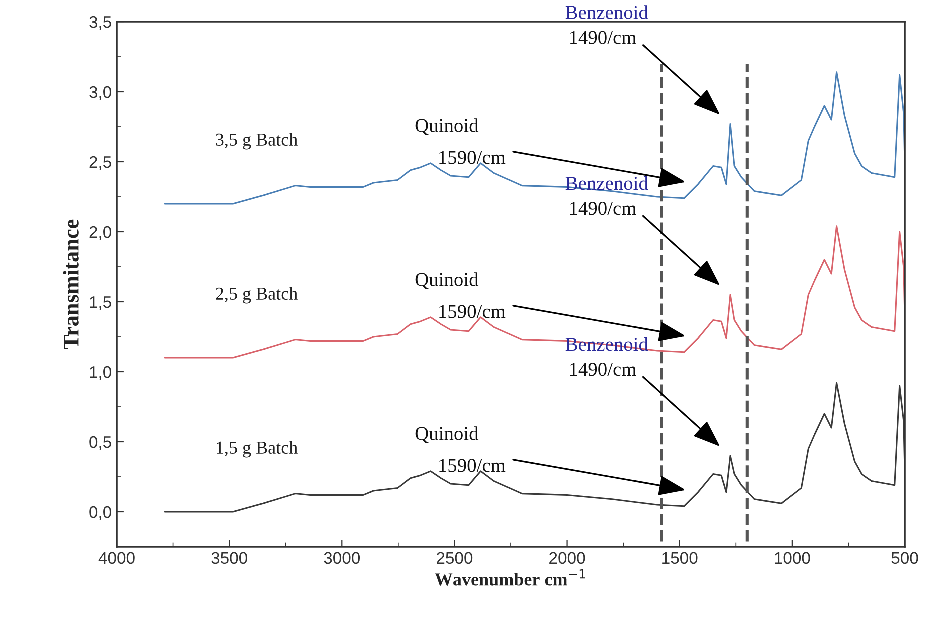 The image size is (930, 633). Describe the element at coordinates (342, 558) in the screenshot. I see `x-tick-label: 3000` at that location.